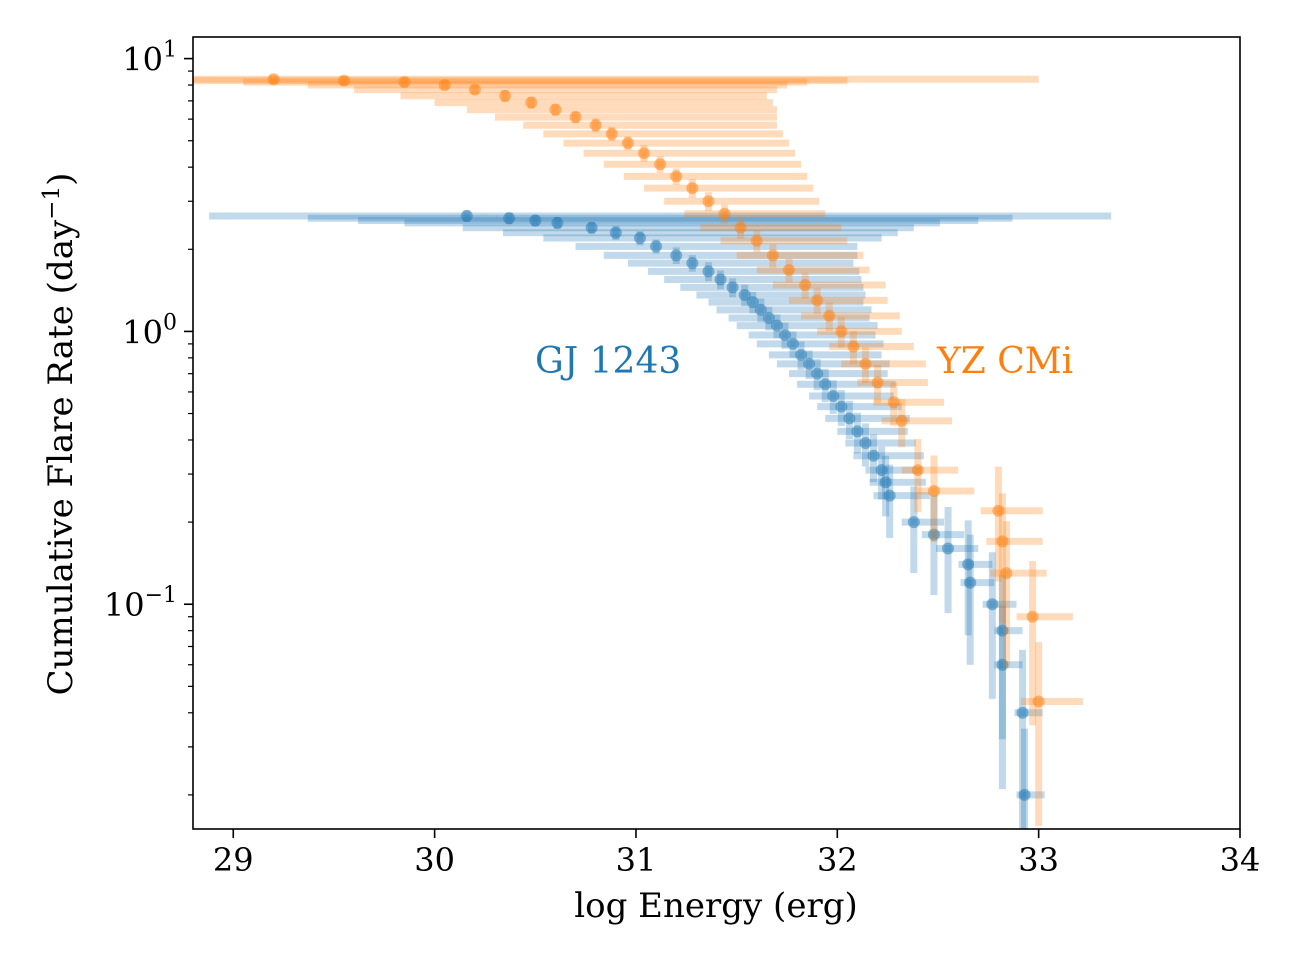 The height and width of the screenshot is (963, 1300). What do you see at coordinates (170, 322) in the screenshot?
I see `y-tick-exponent: 0` at bounding box center [170, 322].